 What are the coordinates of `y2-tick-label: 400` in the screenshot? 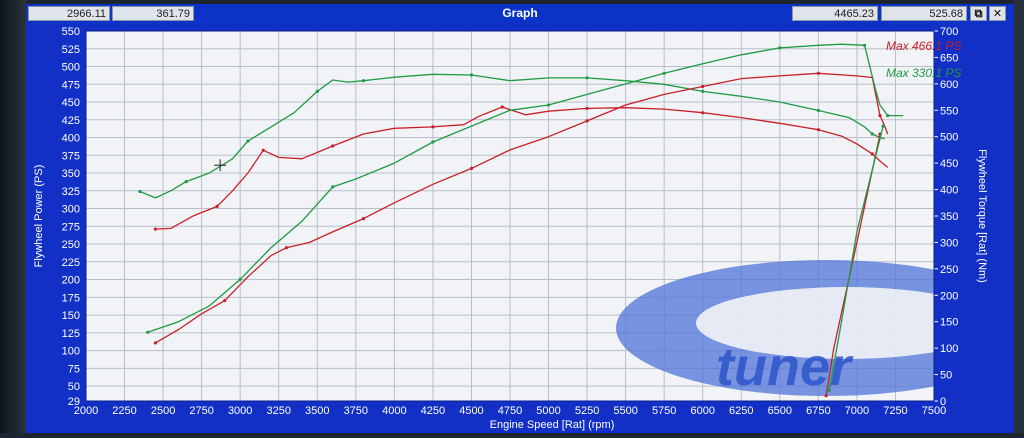 It's located at (949, 191).